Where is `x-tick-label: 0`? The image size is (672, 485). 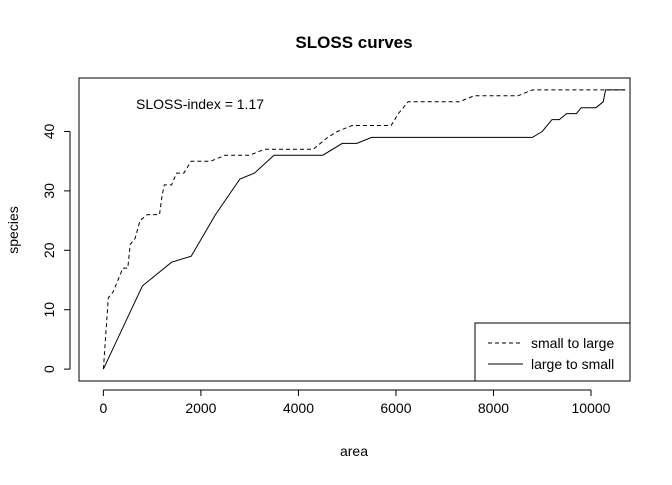 x-tick-label: 0 is located at coordinates (103, 408).